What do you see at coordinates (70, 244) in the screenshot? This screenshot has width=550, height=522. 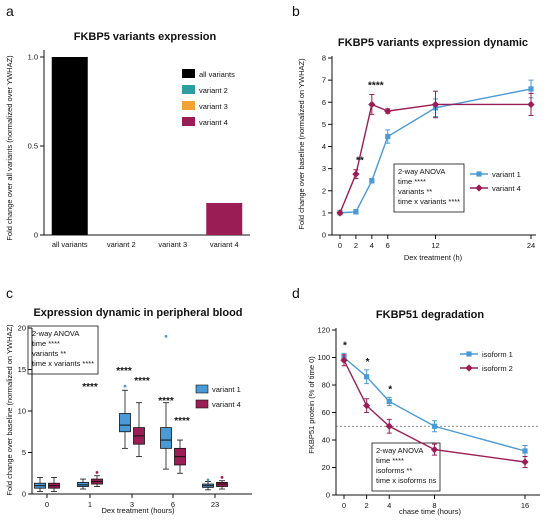 I see `panel-a-x-tick-label: all variants` at bounding box center [70, 244].